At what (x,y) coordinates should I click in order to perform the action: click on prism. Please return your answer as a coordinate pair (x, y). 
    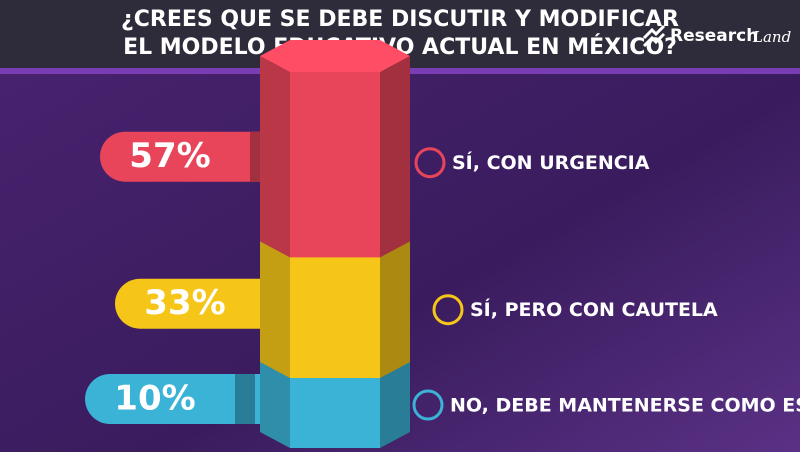
    Looking at the image, I should click on (335, 149).